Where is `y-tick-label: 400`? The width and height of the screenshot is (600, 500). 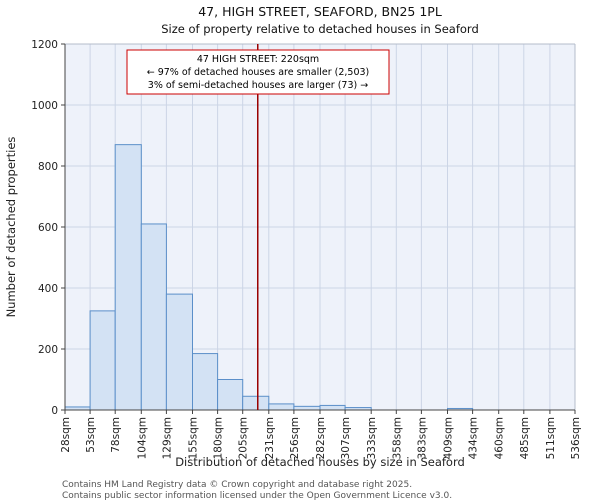
y-tick-label: 400 is located at coordinates (48, 289).